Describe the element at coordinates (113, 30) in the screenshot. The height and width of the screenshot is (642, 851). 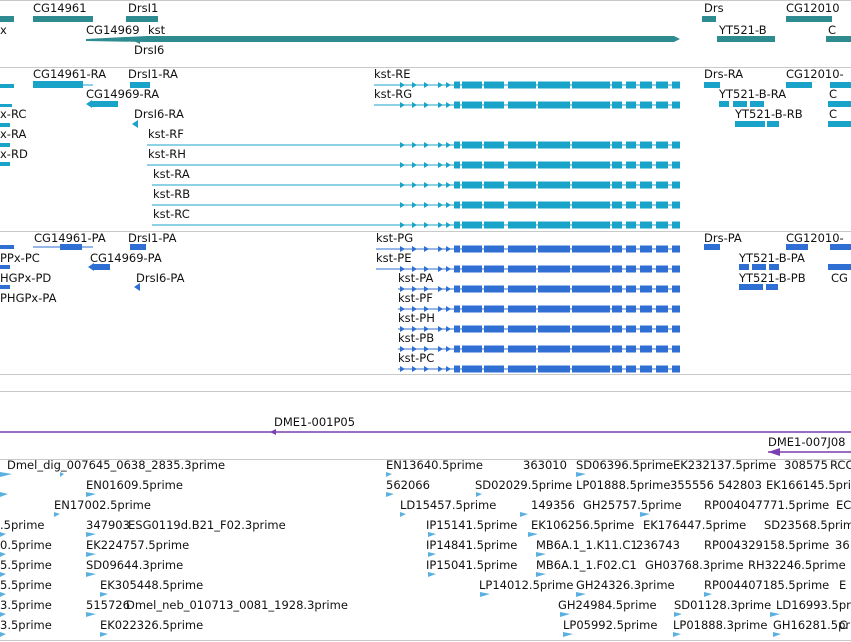
I see `gene-label: CG14969` at that location.